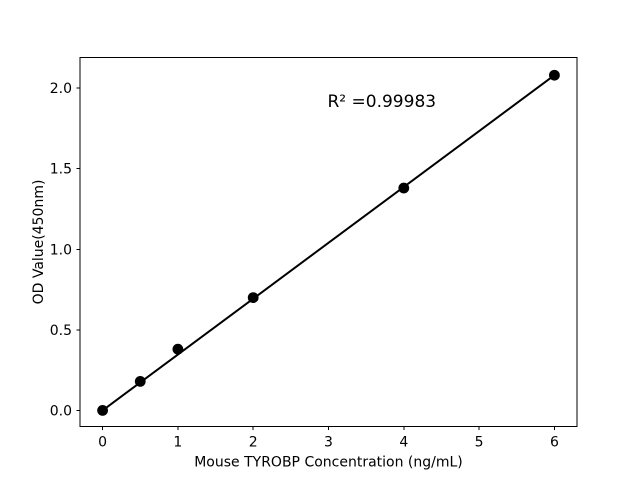  What do you see at coordinates (554, 443) in the screenshot?
I see `x-tick-label: 6` at bounding box center [554, 443].